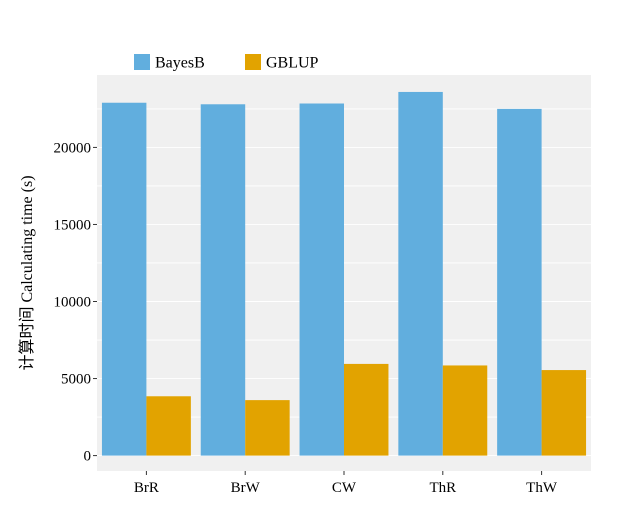 The image size is (619, 505). What do you see at coordinates (246, 488) in the screenshot?
I see `x-tick-label: BrW` at bounding box center [246, 488].